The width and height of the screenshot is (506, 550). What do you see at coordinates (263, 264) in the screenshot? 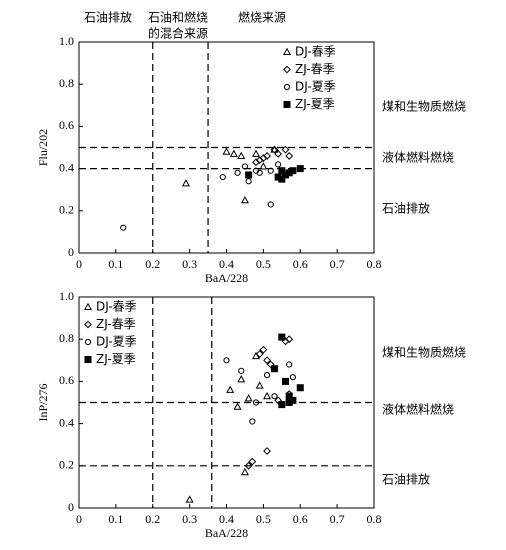
I see `x-tick-label: 0.5` at bounding box center [263, 264].